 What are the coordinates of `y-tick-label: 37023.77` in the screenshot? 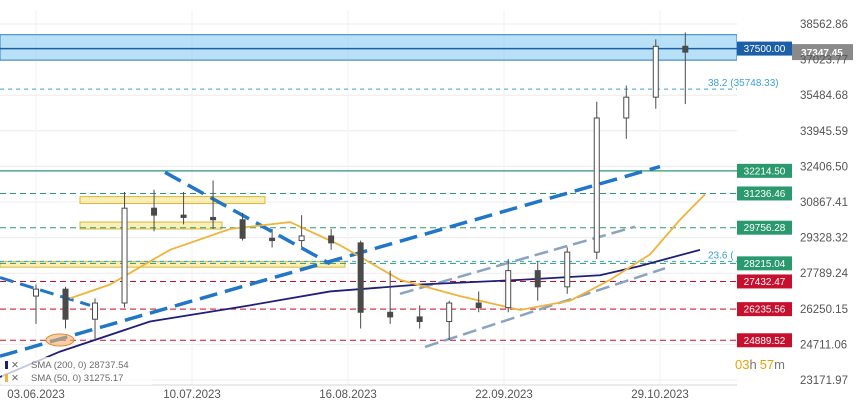 It's located at (824, 61).